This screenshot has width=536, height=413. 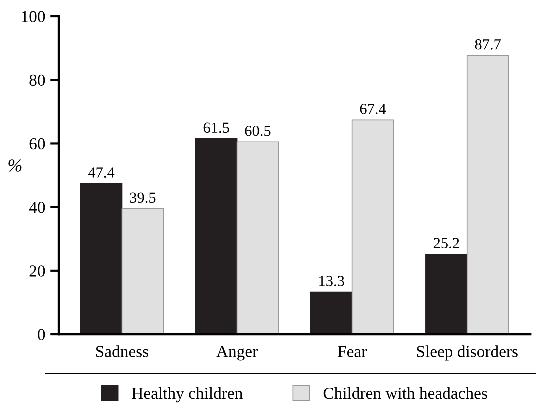 I want to click on data-label: 13.3, so click(x=332, y=281).